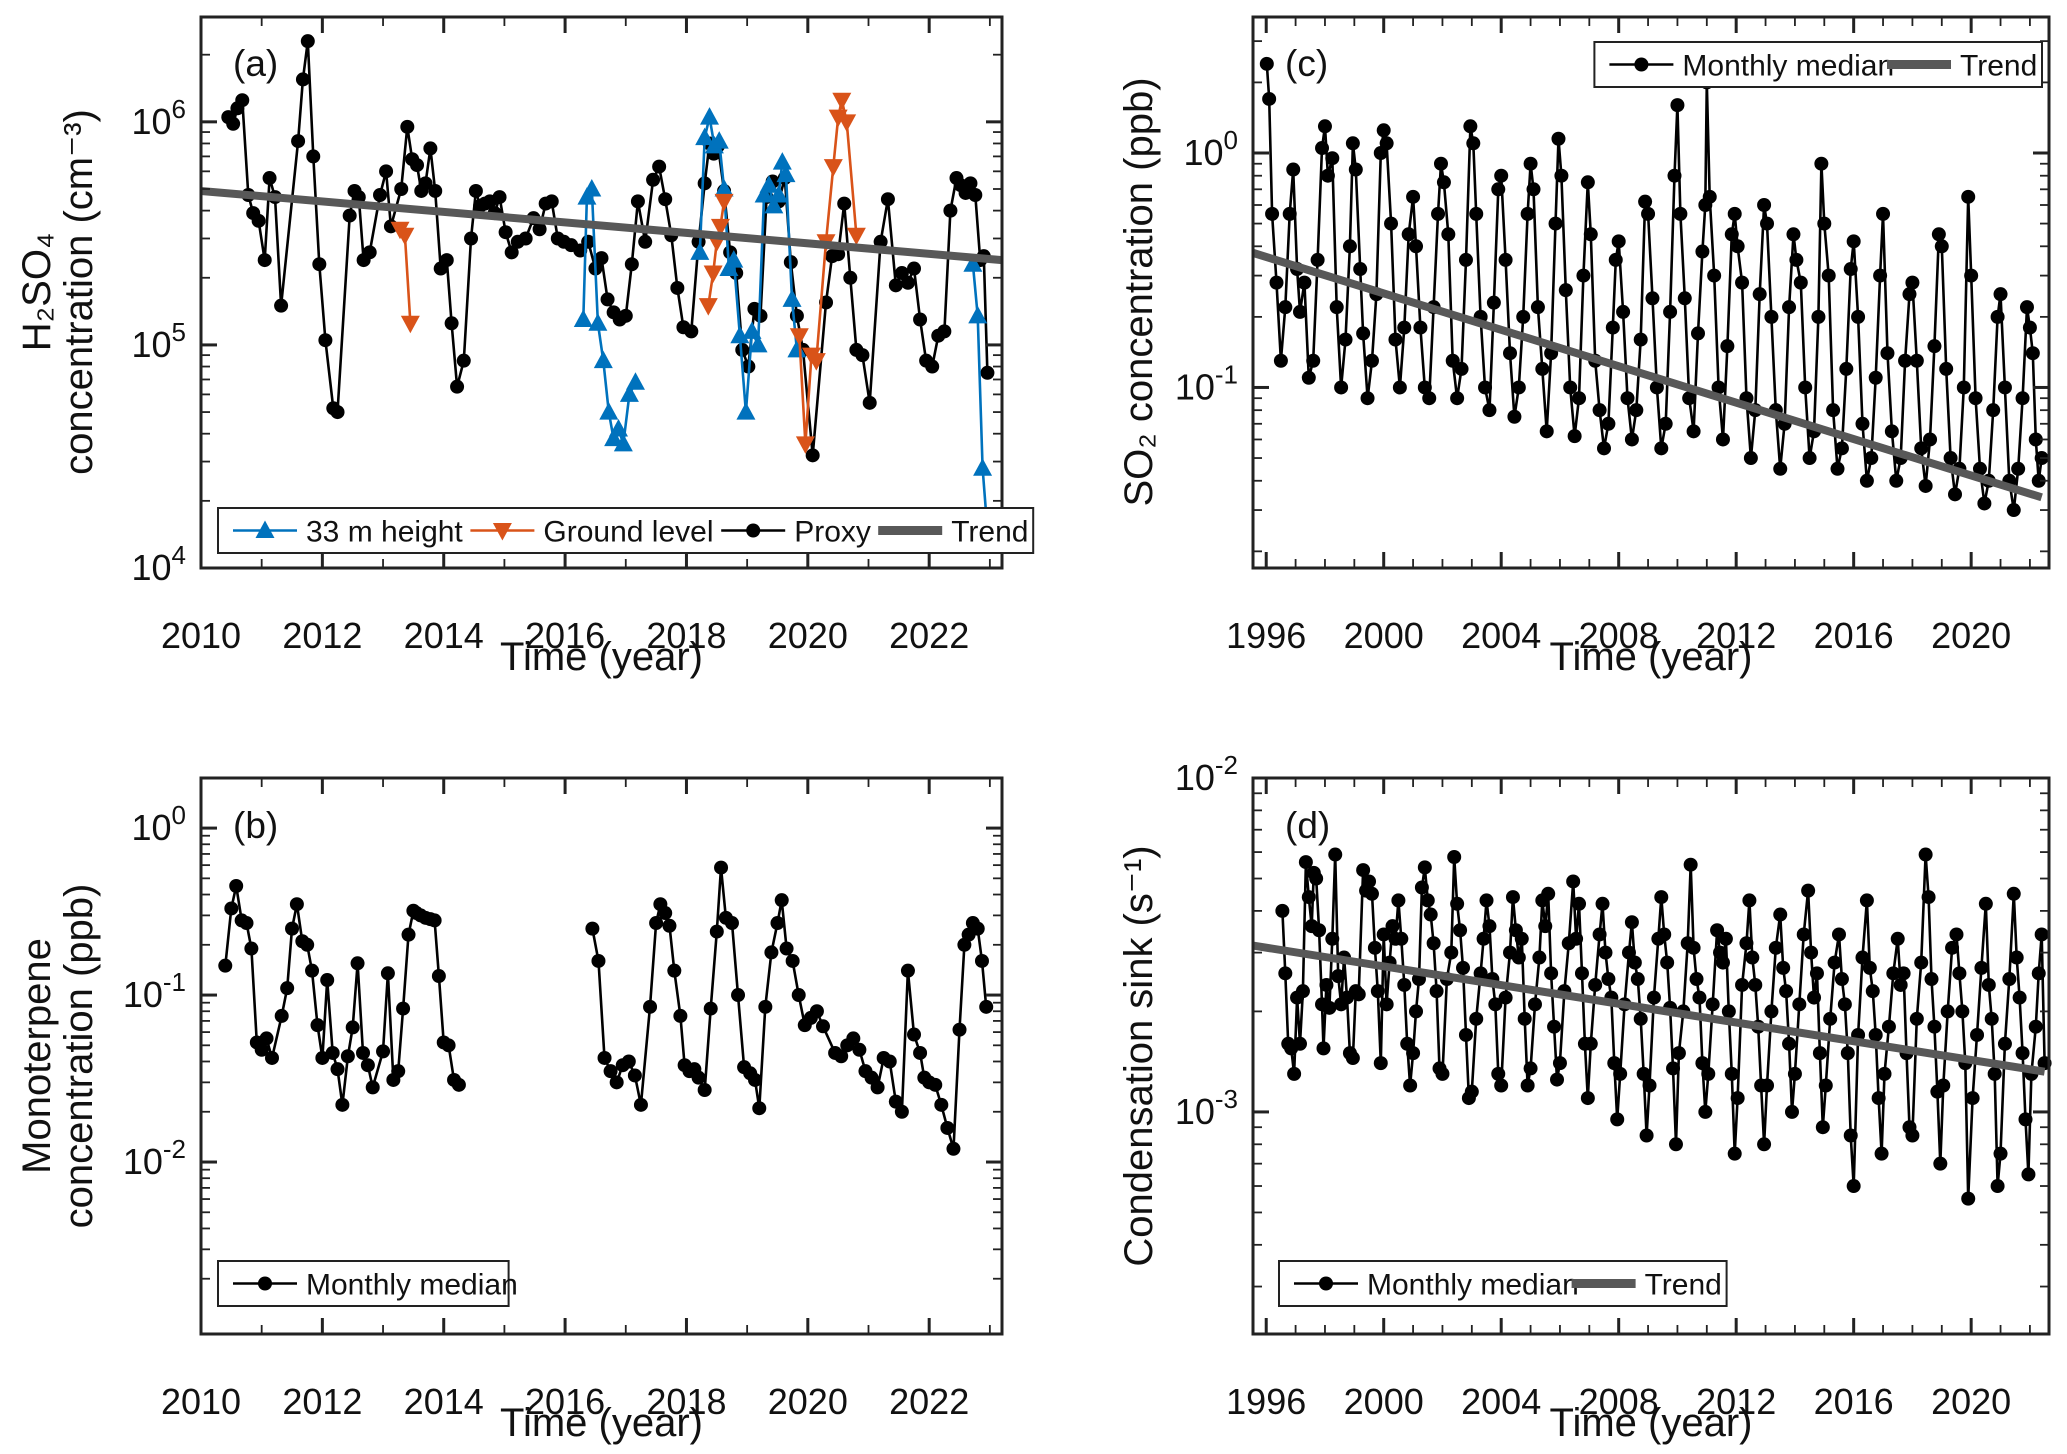 The height and width of the screenshot is (1454, 2067). What do you see at coordinates (1649, 1008) in the screenshot?
I see `trend-line` at bounding box center [1649, 1008].